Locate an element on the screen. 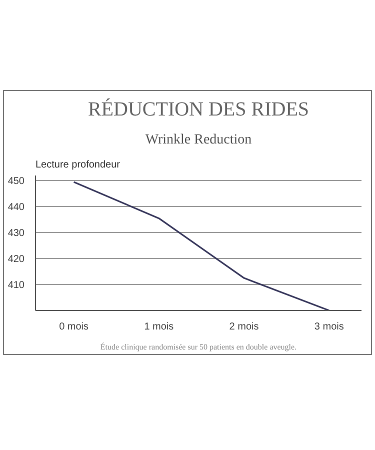  x-tick-label: 0 mois is located at coordinates (74, 327).